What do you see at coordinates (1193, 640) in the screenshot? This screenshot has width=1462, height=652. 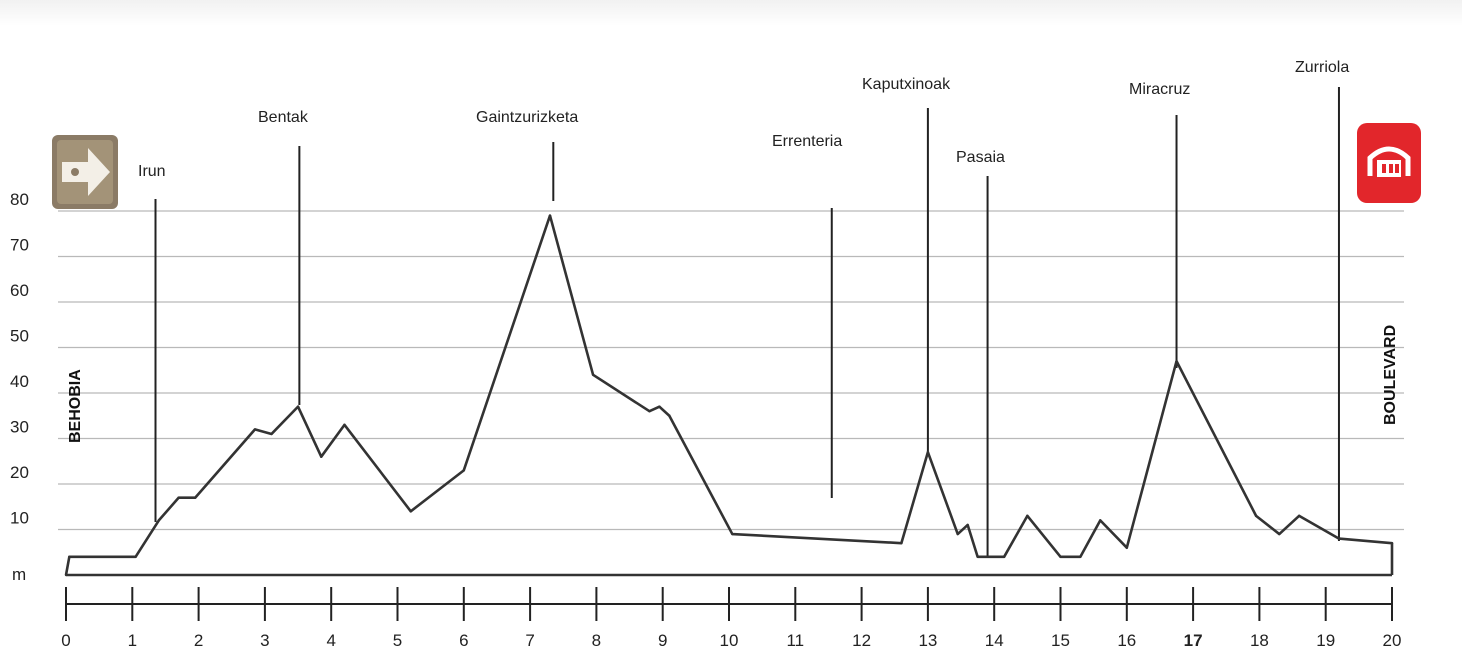 I see `x-tick-label: 17` at bounding box center [1193, 640].